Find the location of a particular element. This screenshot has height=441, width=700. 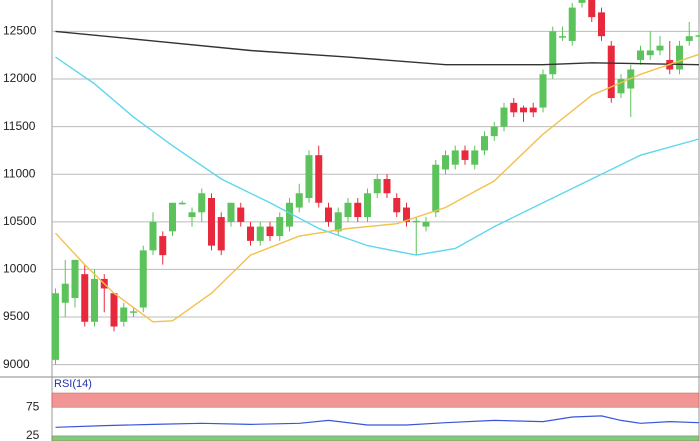

y-tick-label: 12000 is located at coordinates (20, 78).